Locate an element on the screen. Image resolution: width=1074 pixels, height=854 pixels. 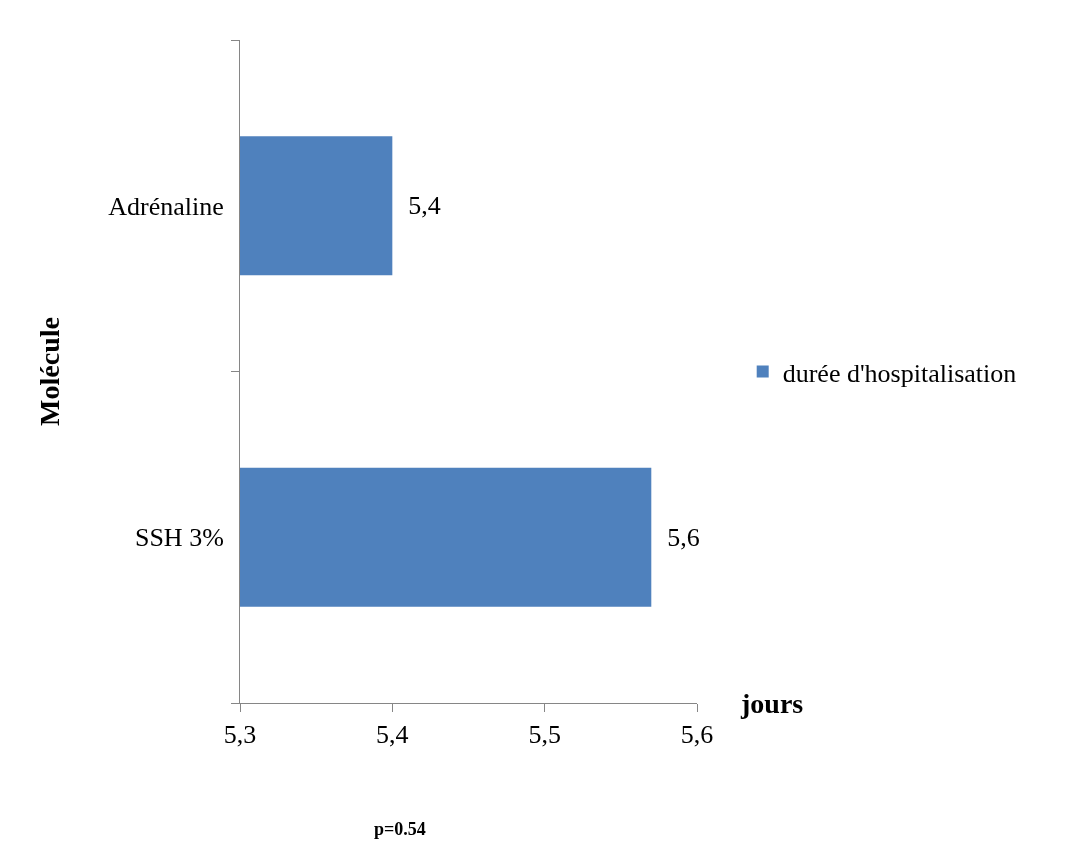
x-tick-label: 5,5 is located at coordinates (544, 735).